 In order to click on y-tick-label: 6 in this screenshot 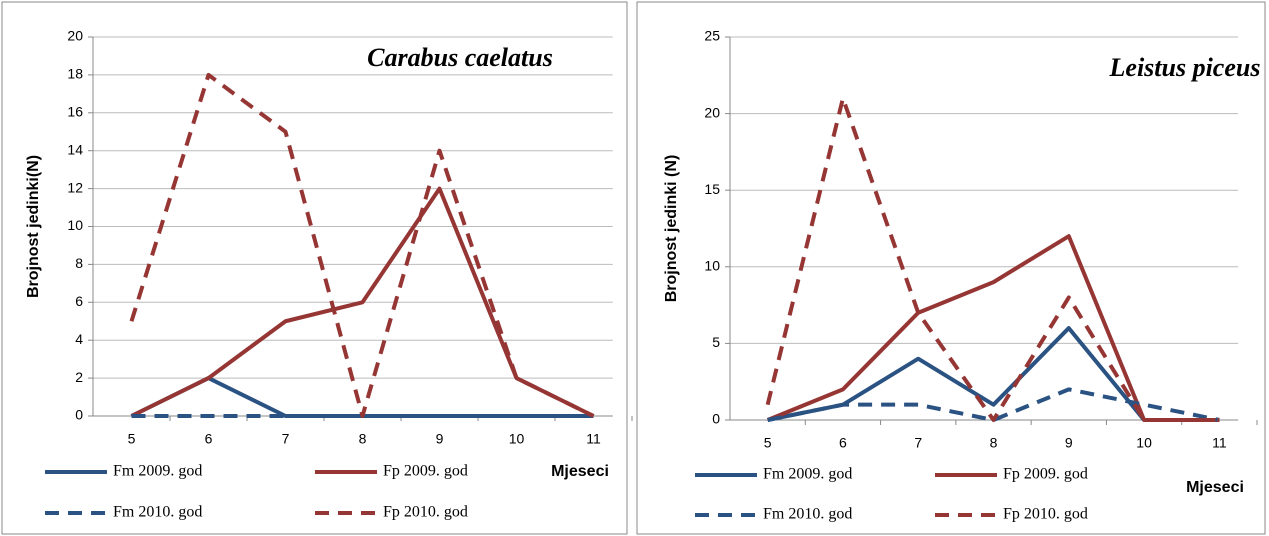, I will do `click(79, 301)`.